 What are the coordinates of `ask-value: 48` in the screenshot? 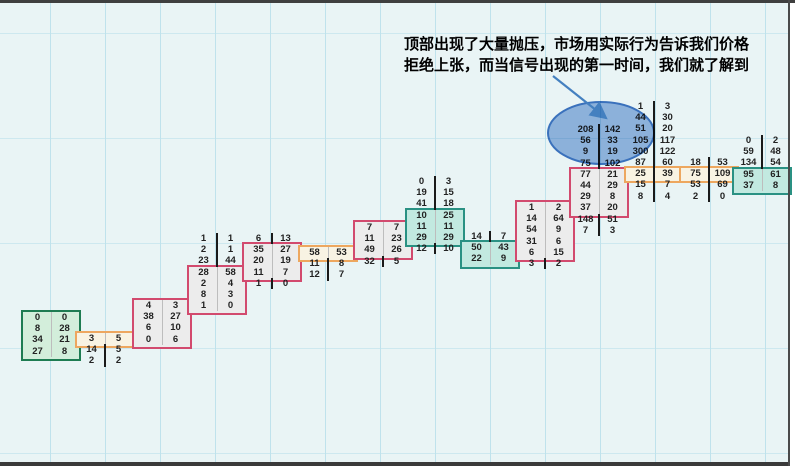 It's located at (775, 152).